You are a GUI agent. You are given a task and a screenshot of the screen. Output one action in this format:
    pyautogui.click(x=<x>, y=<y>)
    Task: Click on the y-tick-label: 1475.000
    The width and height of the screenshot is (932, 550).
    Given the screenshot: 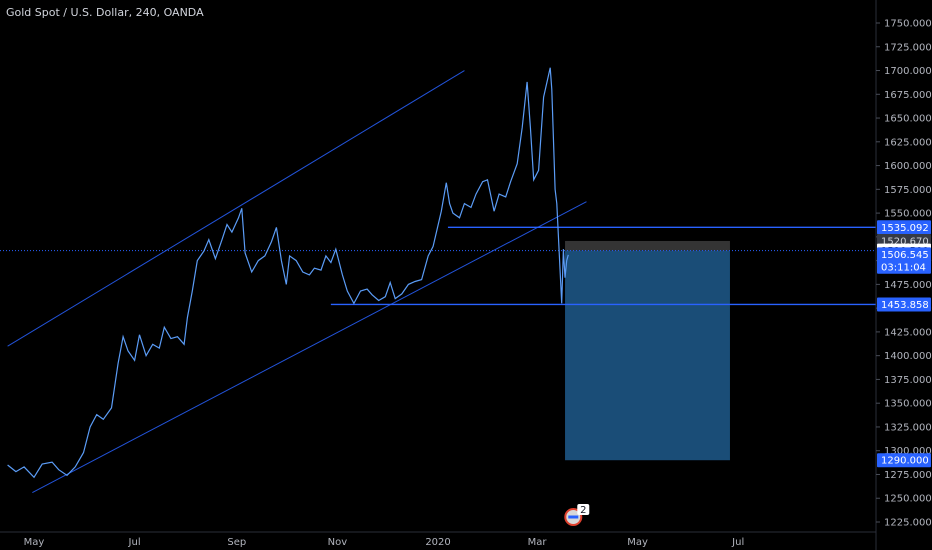 What is the action you would take?
    pyautogui.click(x=908, y=285)
    